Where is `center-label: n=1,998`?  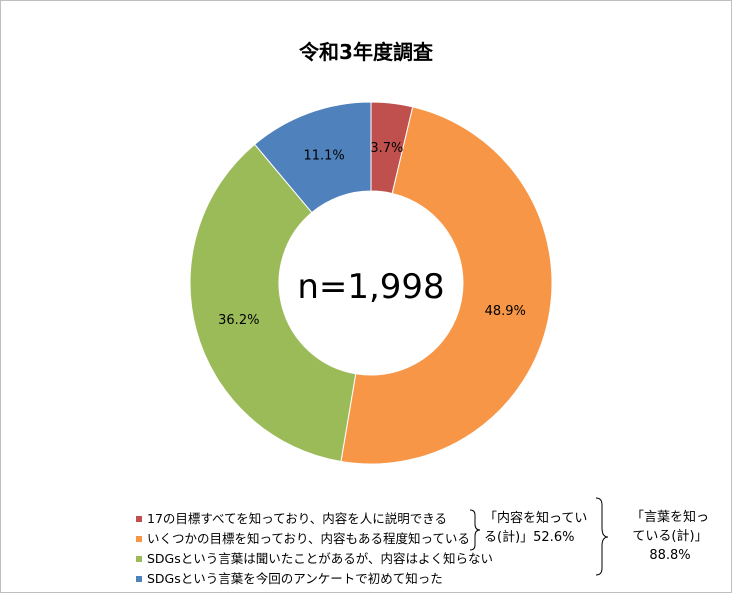
center-label: n=1,998 is located at coordinates (370, 287).